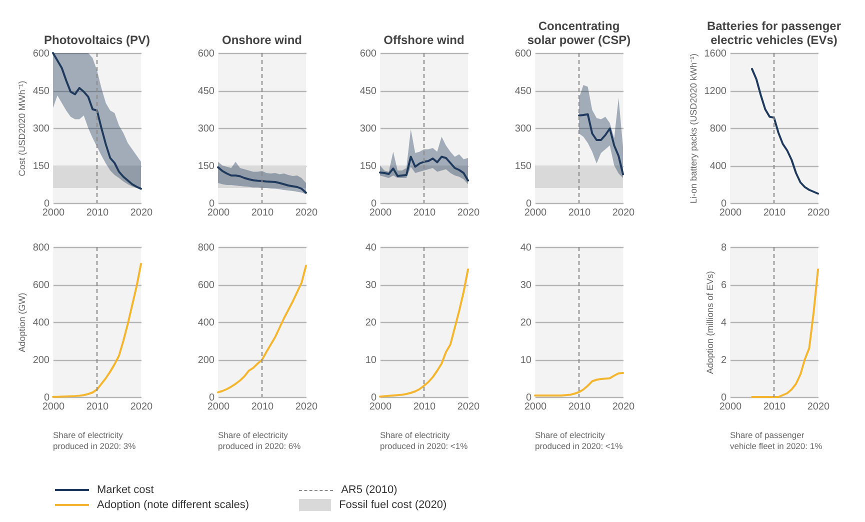  Describe the element at coordinates (261, 40) in the screenshot. I see `chart-title: Onshore wind` at that location.